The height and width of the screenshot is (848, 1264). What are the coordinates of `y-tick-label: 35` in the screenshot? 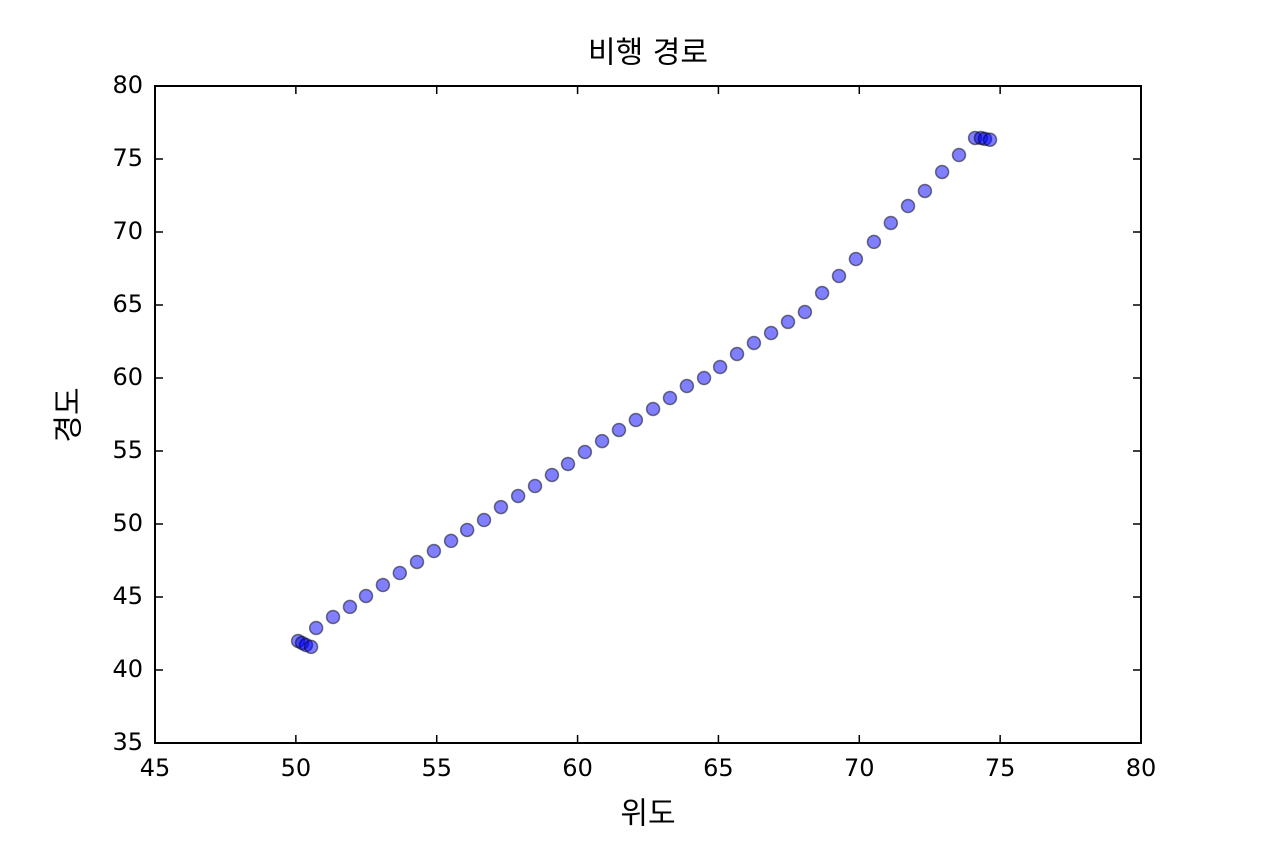 It's located at (127, 742).